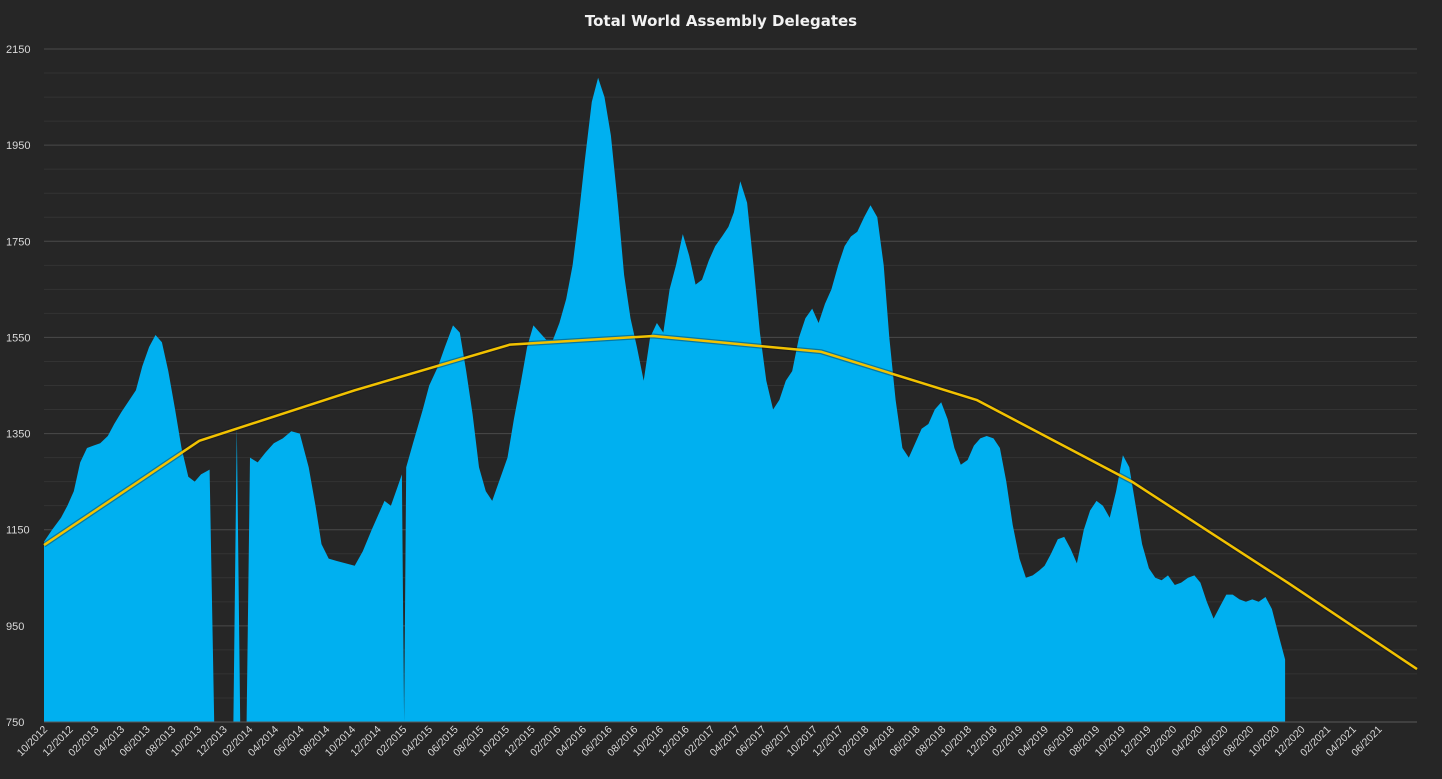 The width and height of the screenshot is (1442, 779). I want to click on y-tick-label: 2150, so click(18, 50).